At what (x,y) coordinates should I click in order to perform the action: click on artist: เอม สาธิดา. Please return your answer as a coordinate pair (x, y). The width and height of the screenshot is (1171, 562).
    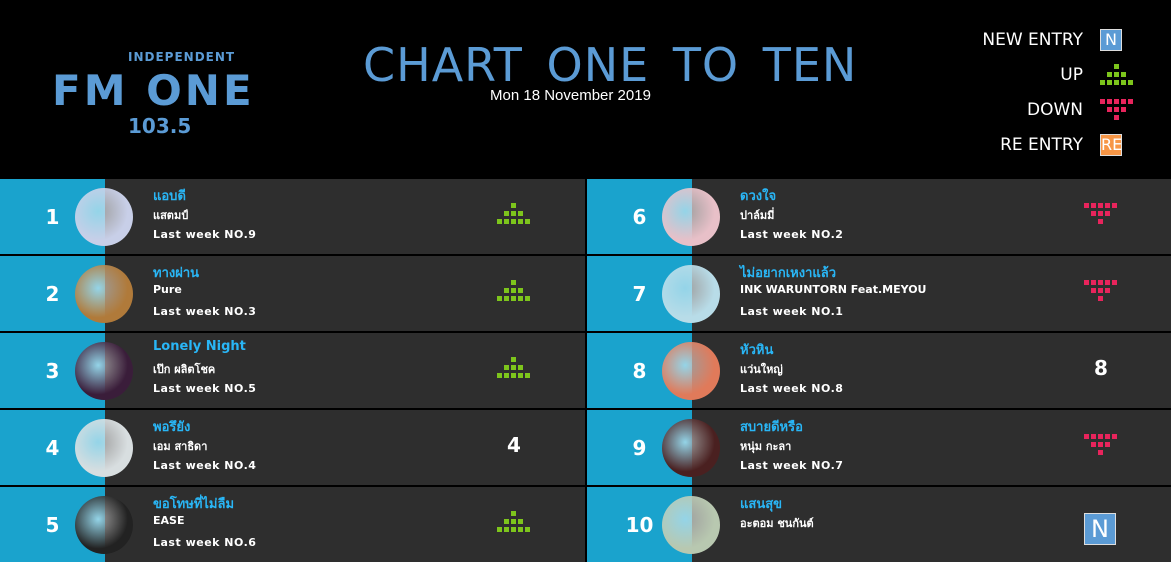
    Looking at the image, I should click on (180, 446).